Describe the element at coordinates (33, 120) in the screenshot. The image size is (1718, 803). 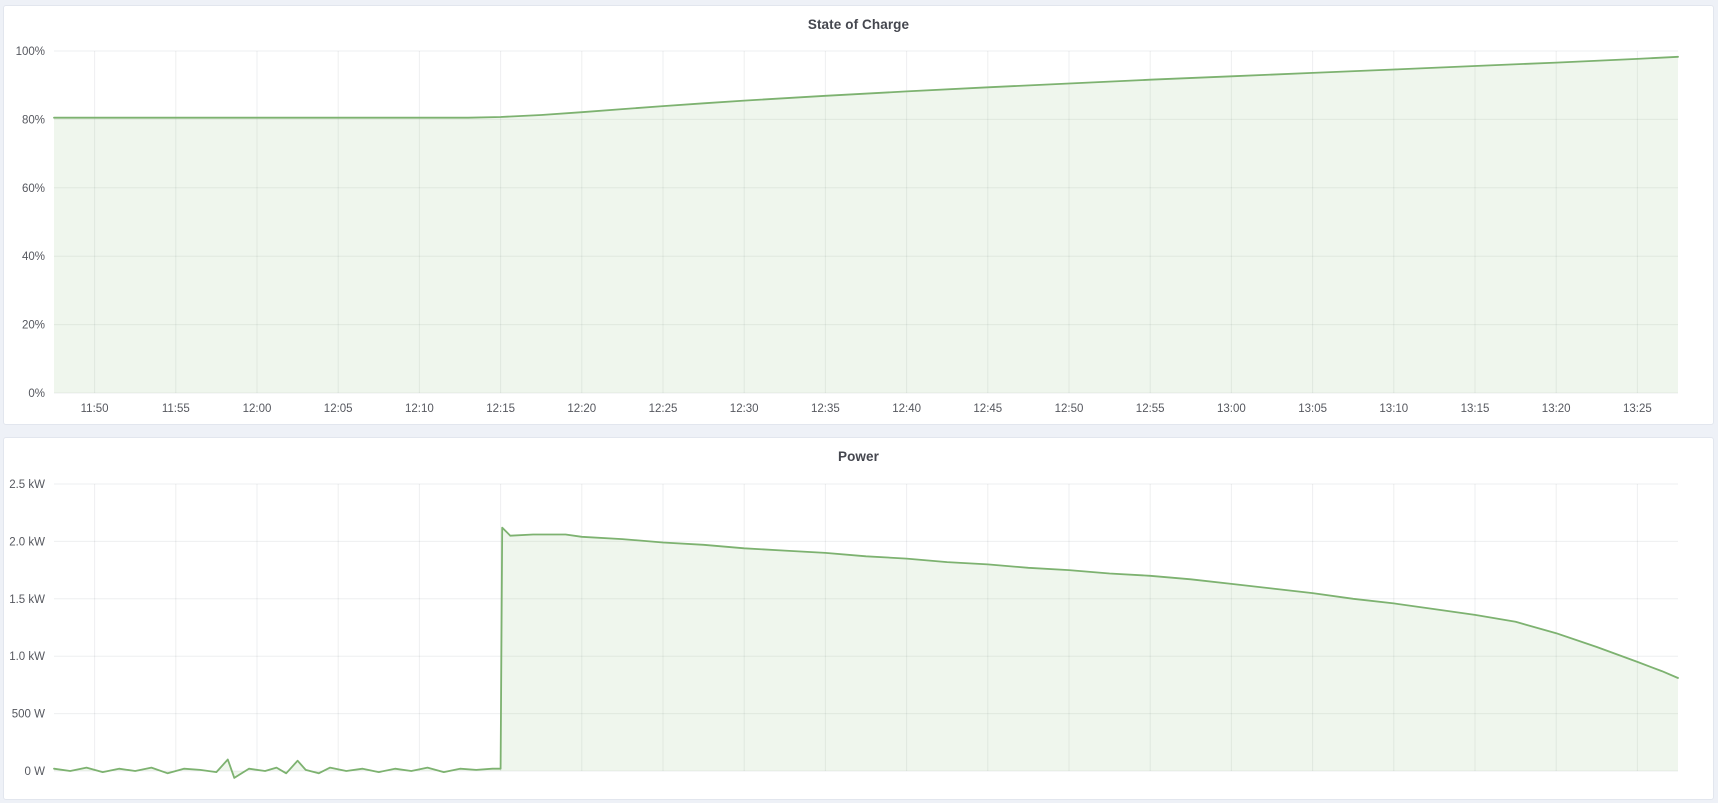
I see `svg-text: 80%` at that location.